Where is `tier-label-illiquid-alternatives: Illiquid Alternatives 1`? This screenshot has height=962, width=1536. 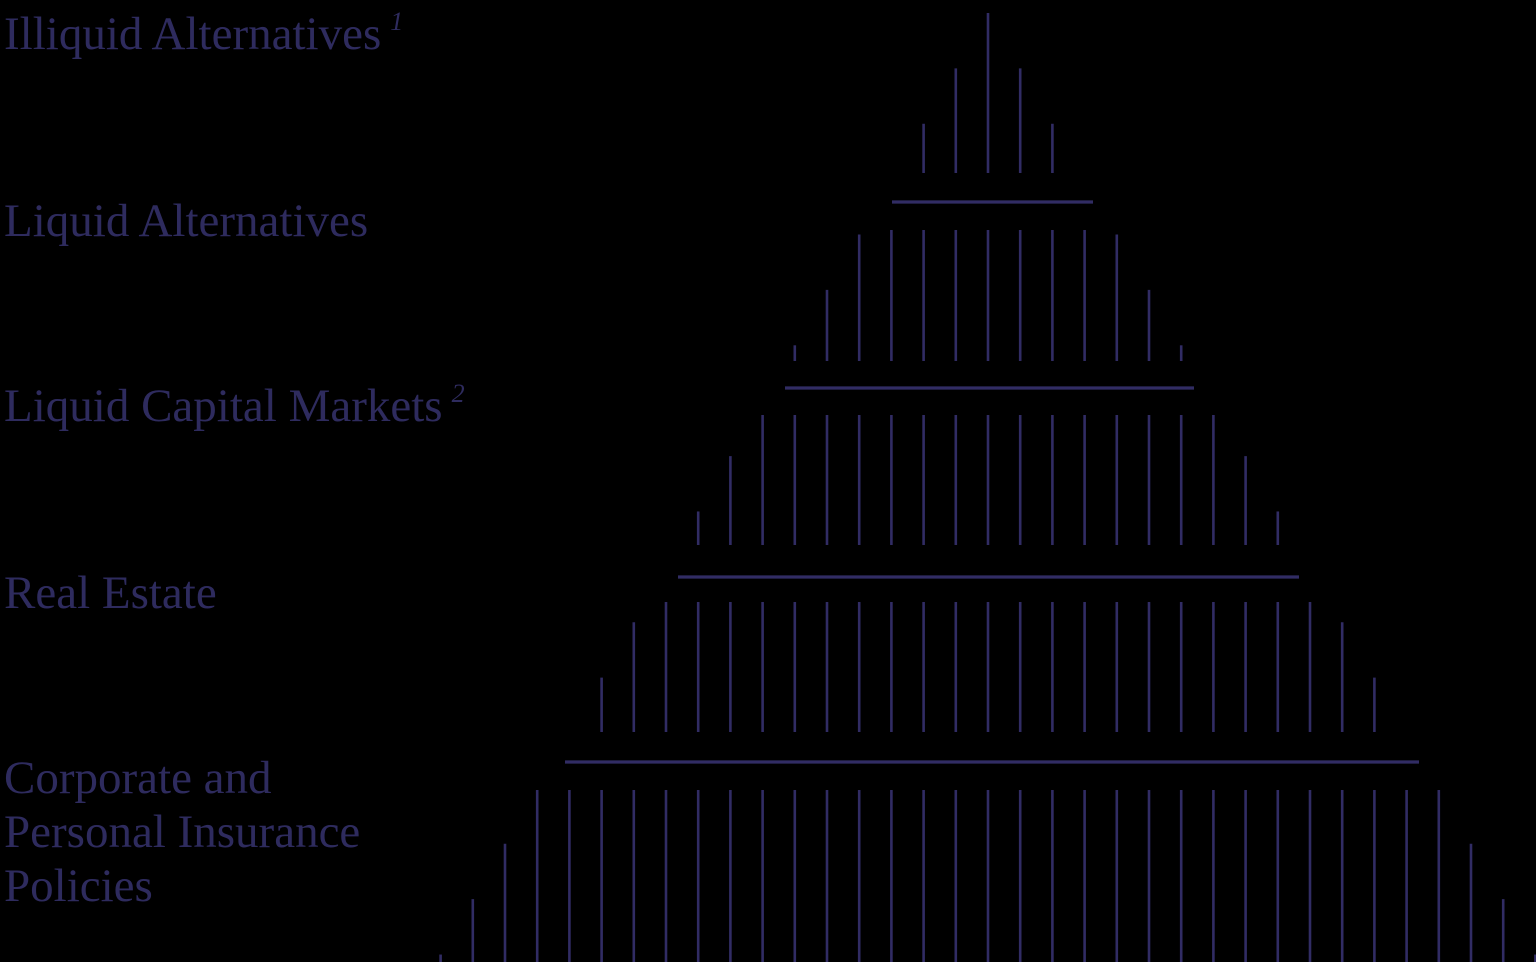
tier-label-illiquid-alternatives: Illiquid Alternatives 1 is located at coordinates (203, 34).